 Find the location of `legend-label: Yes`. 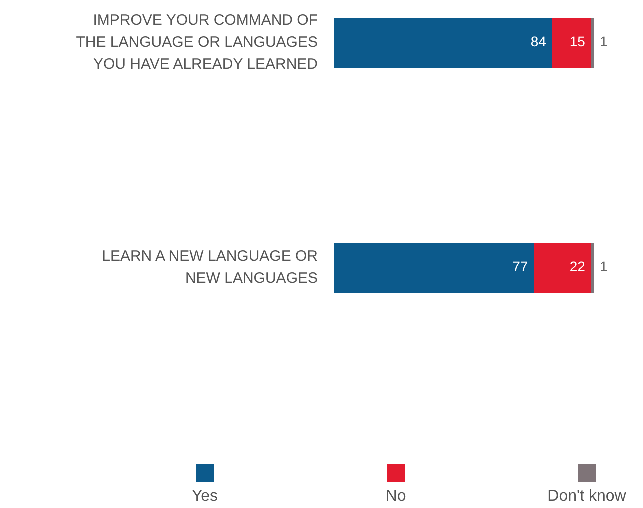

legend-label: Yes is located at coordinates (205, 496).